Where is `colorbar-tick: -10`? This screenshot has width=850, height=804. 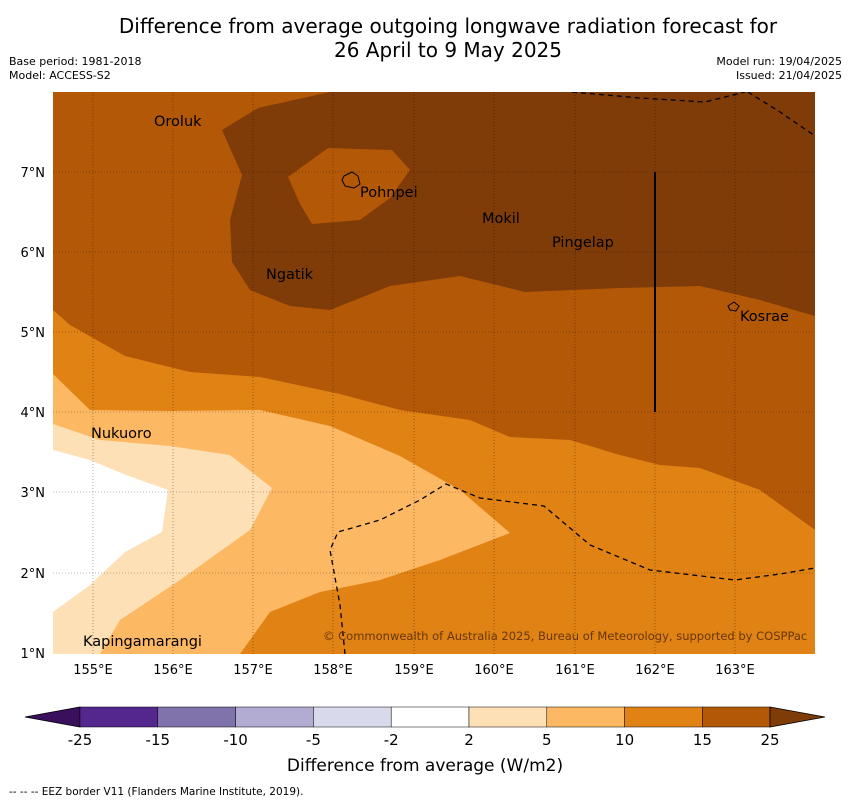 colorbar-tick: -10 is located at coordinates (235, 740).